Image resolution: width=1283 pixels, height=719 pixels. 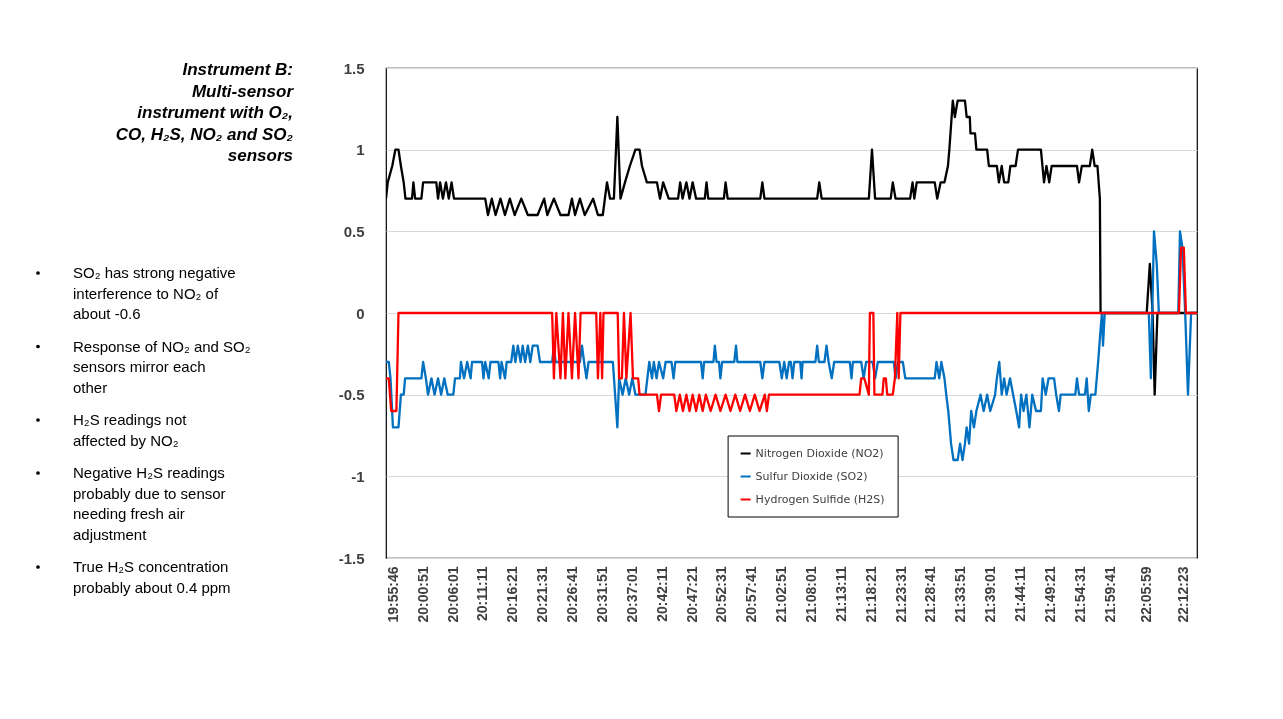 I want to click on x-tick-label: 20:11:11, so click(x=482, y=593).